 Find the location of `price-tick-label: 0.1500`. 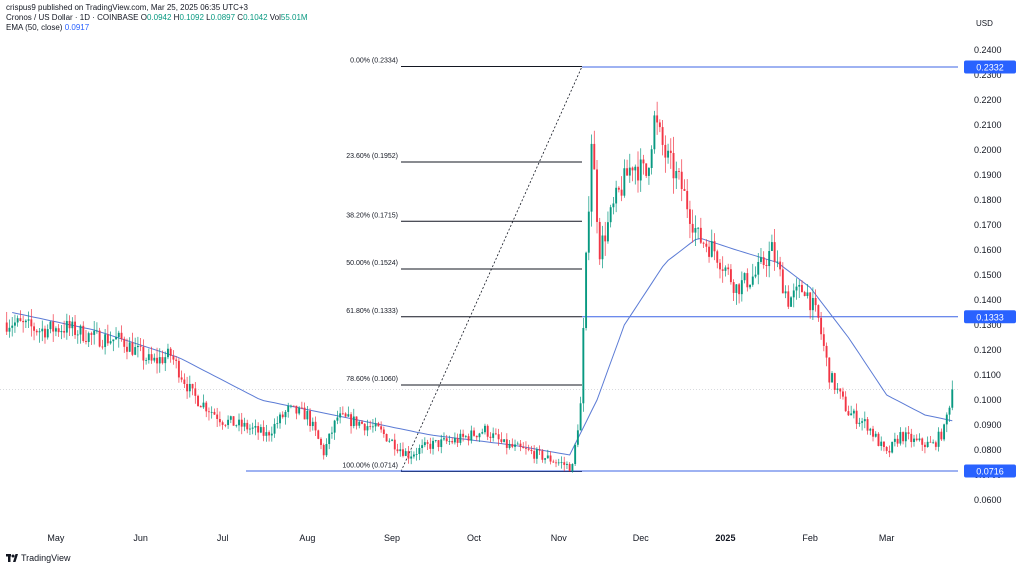

price-tick-label: 0.1500 is located at coordinates (988, 275).